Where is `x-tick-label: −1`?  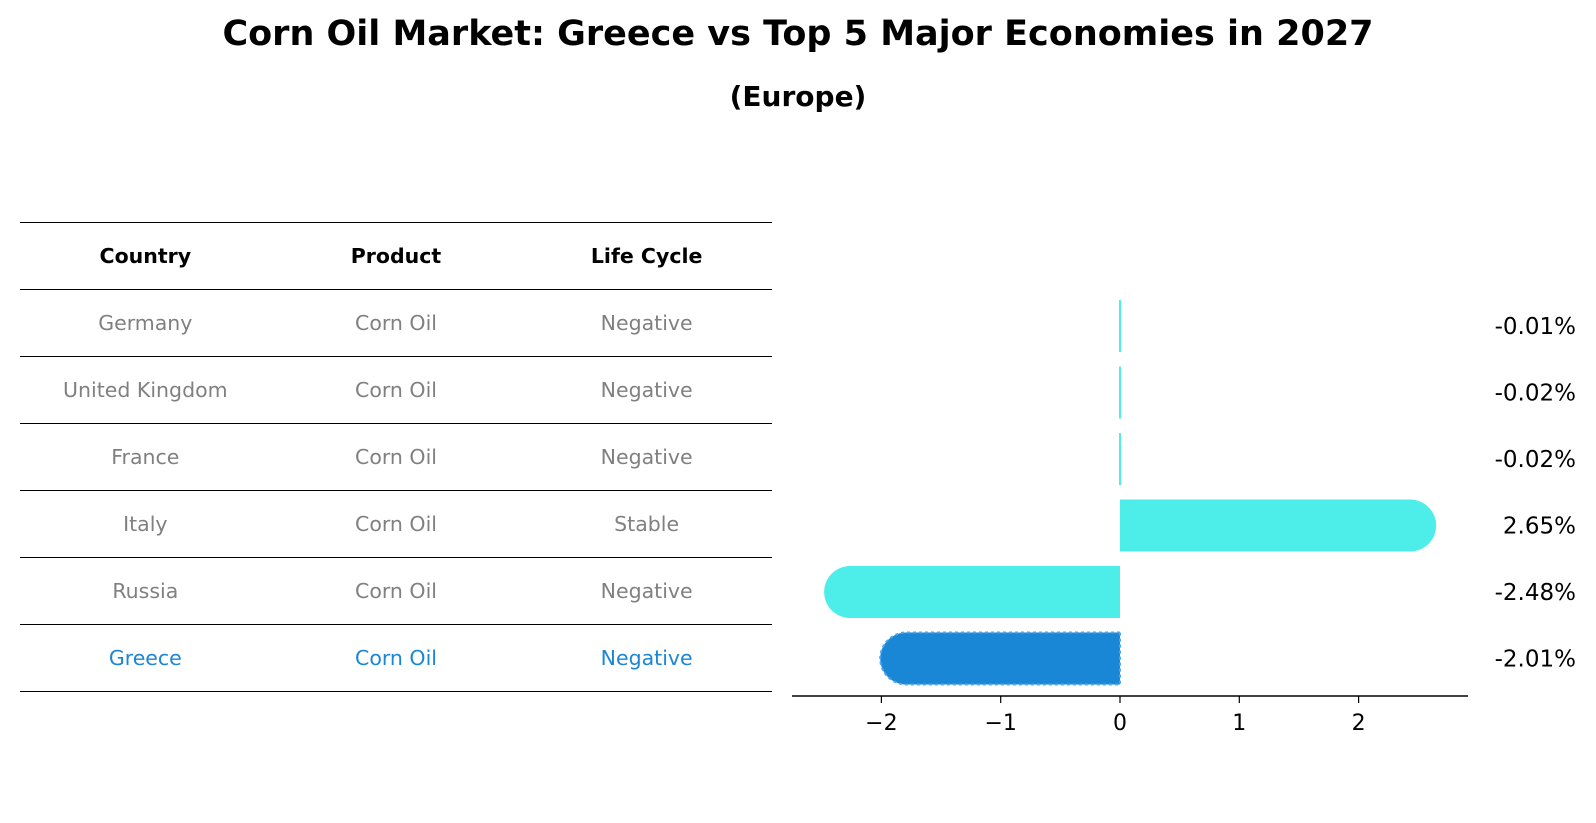
x-tick-label: −1 is located at coordinates (1000, 723).